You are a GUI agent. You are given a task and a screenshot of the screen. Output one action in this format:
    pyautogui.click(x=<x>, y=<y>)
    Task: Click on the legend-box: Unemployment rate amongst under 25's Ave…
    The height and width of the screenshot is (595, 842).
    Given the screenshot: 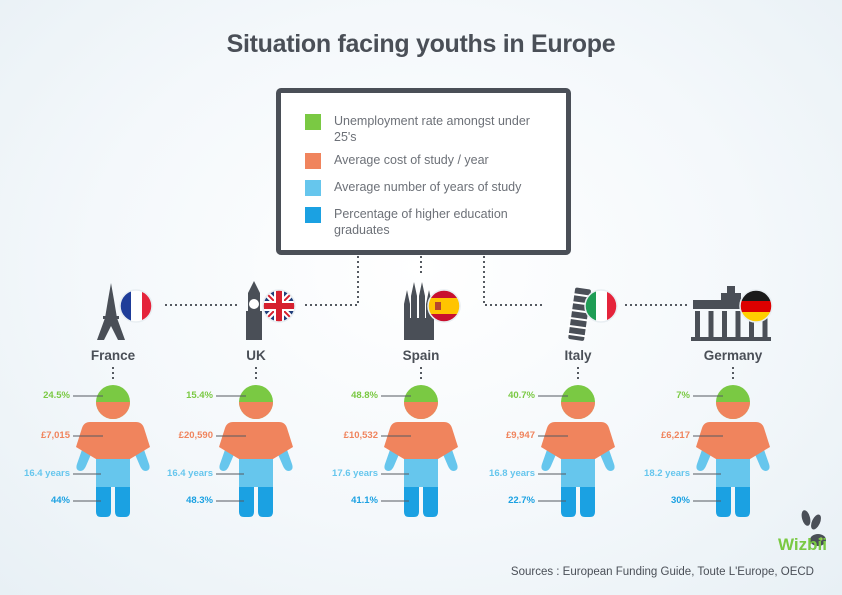 What is the action you would take?
    pyautogui.click(x=423, y=171)
    